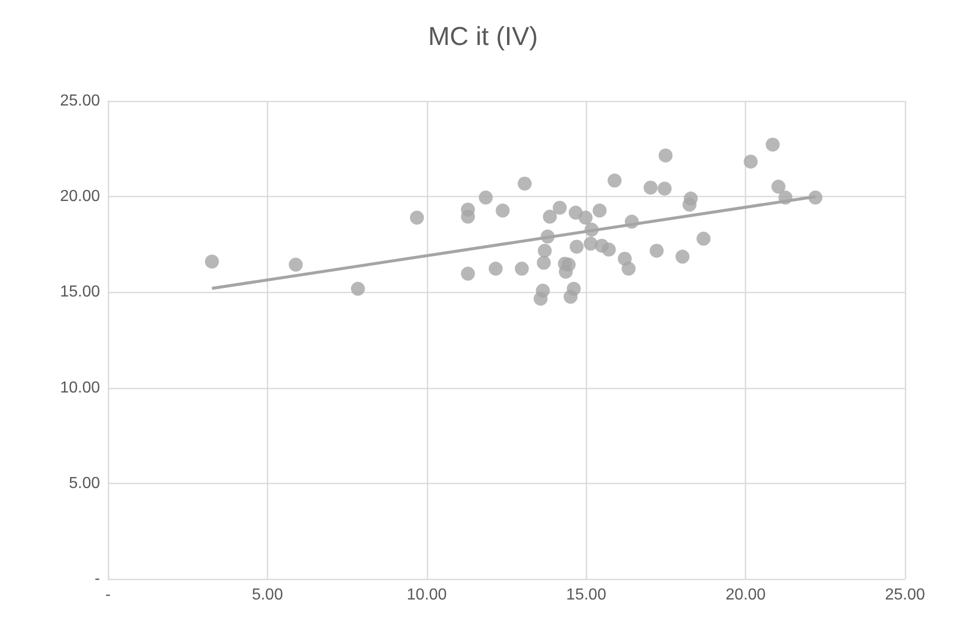 The width and height of the screenshot is (966, 636). What do you see at coordinates (586, 595) in the screenshot?
I see `x-tick-label: 15.00` at bounding box center [586, 595].